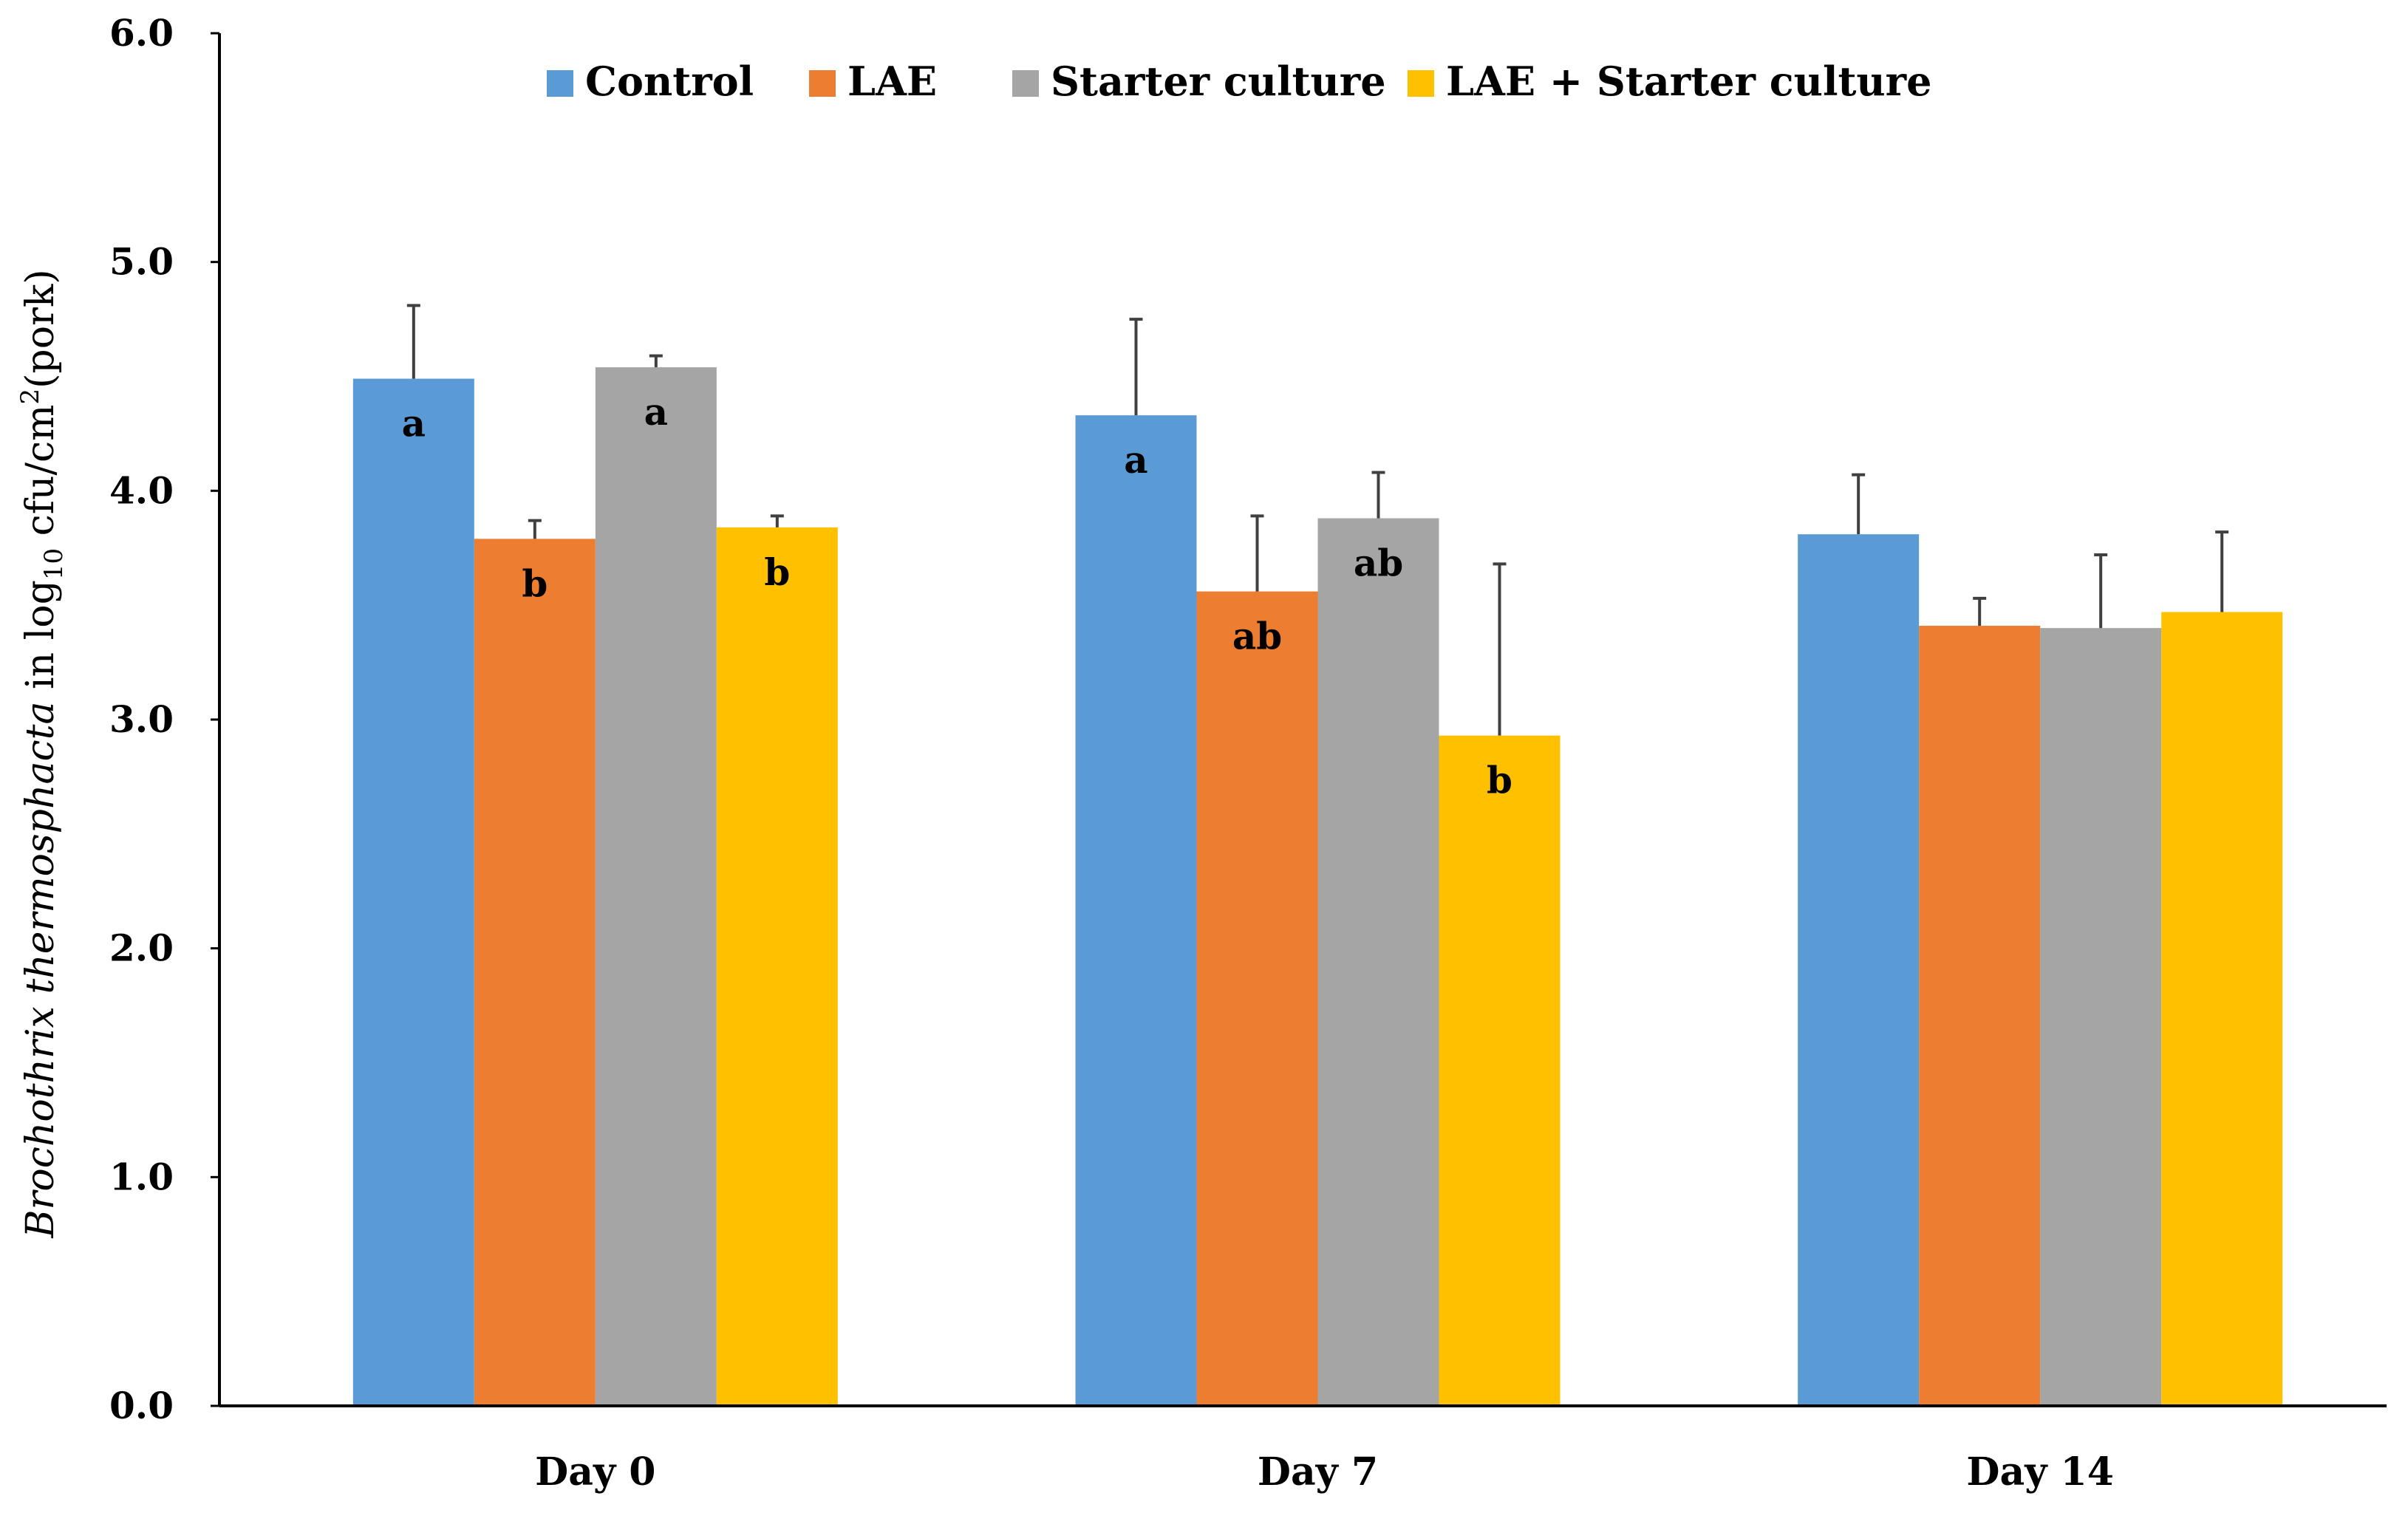  Describe the element at coordinates (31, 397) in the screenshot. I see `y-axis-label-superscript: 2` at that location.